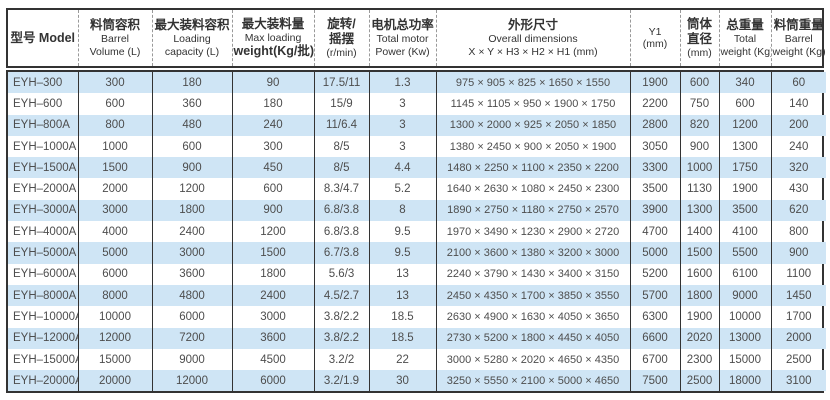 The width and height of the screenshot is (830, 400). I want to click on cell-barrel-weight: 620, so click(798, 210).